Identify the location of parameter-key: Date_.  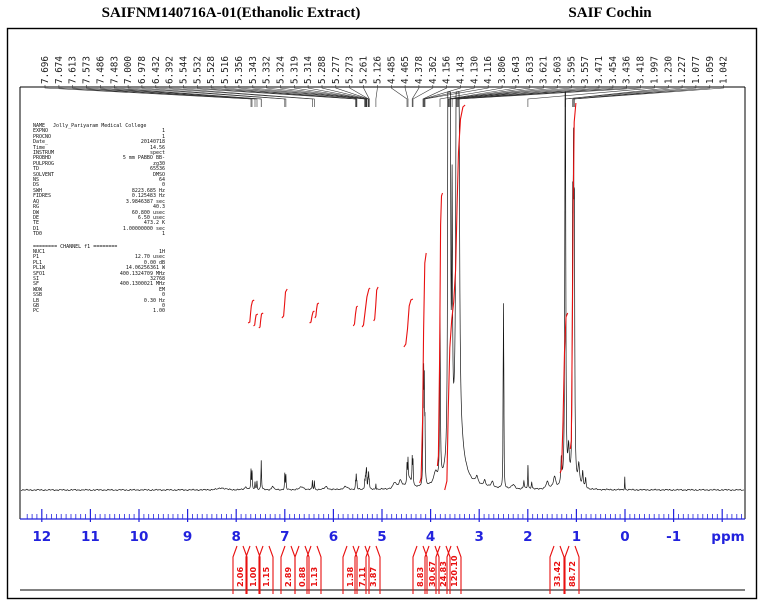
(41, 142).